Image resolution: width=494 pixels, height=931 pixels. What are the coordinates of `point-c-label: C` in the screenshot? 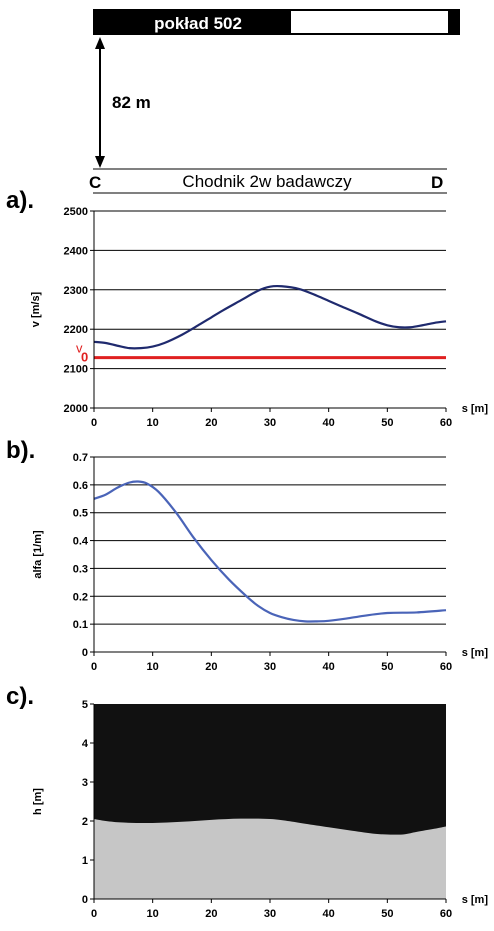 It's located at (95, 182).